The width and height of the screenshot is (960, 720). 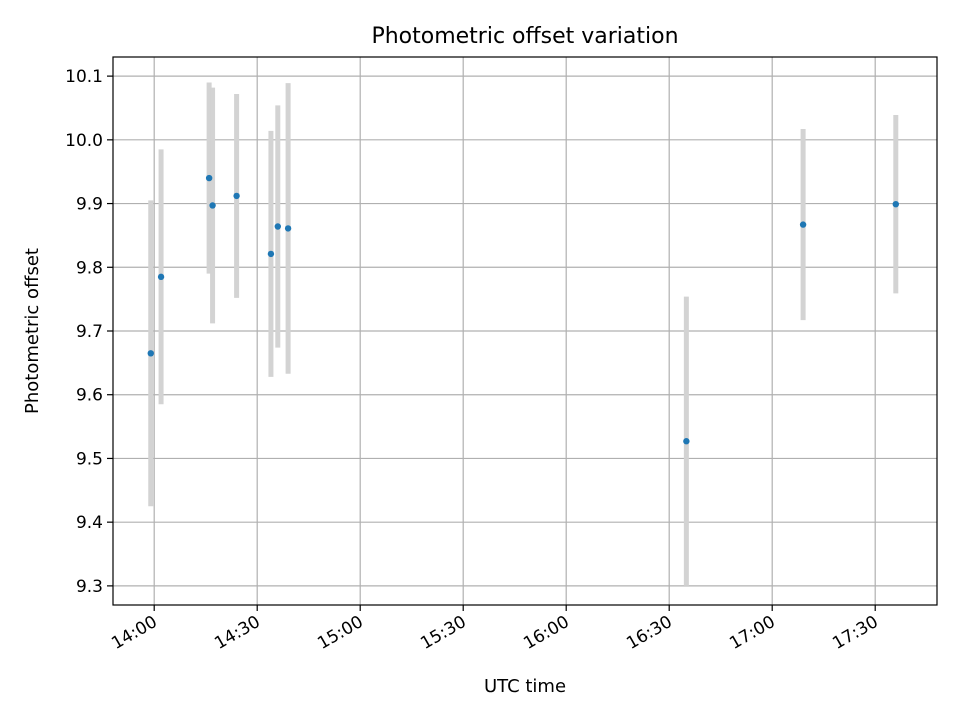 I want to click on y-axis-label: Photometric offset, so click(x=32, y=331).